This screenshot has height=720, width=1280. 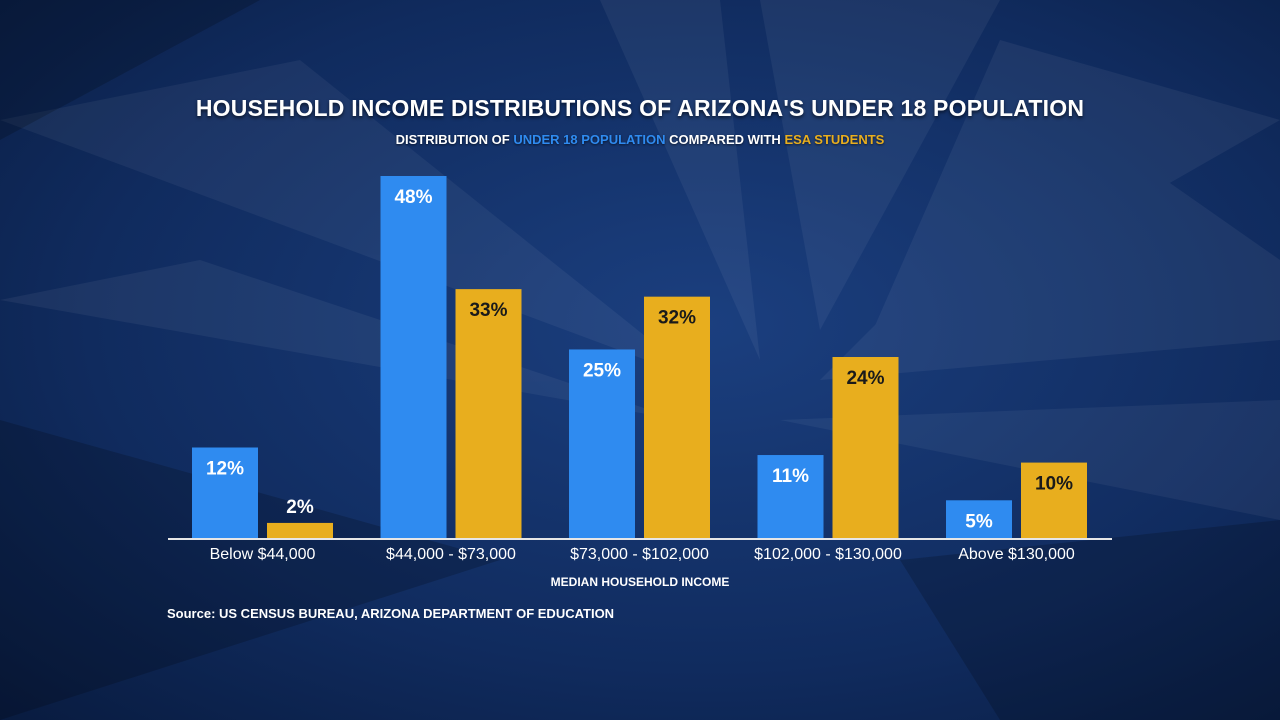 What do you see at coordinates (602, 370) in the screenshot?
I see `bar-label-under-18-2: 25%` at bounding box center [602, 370].